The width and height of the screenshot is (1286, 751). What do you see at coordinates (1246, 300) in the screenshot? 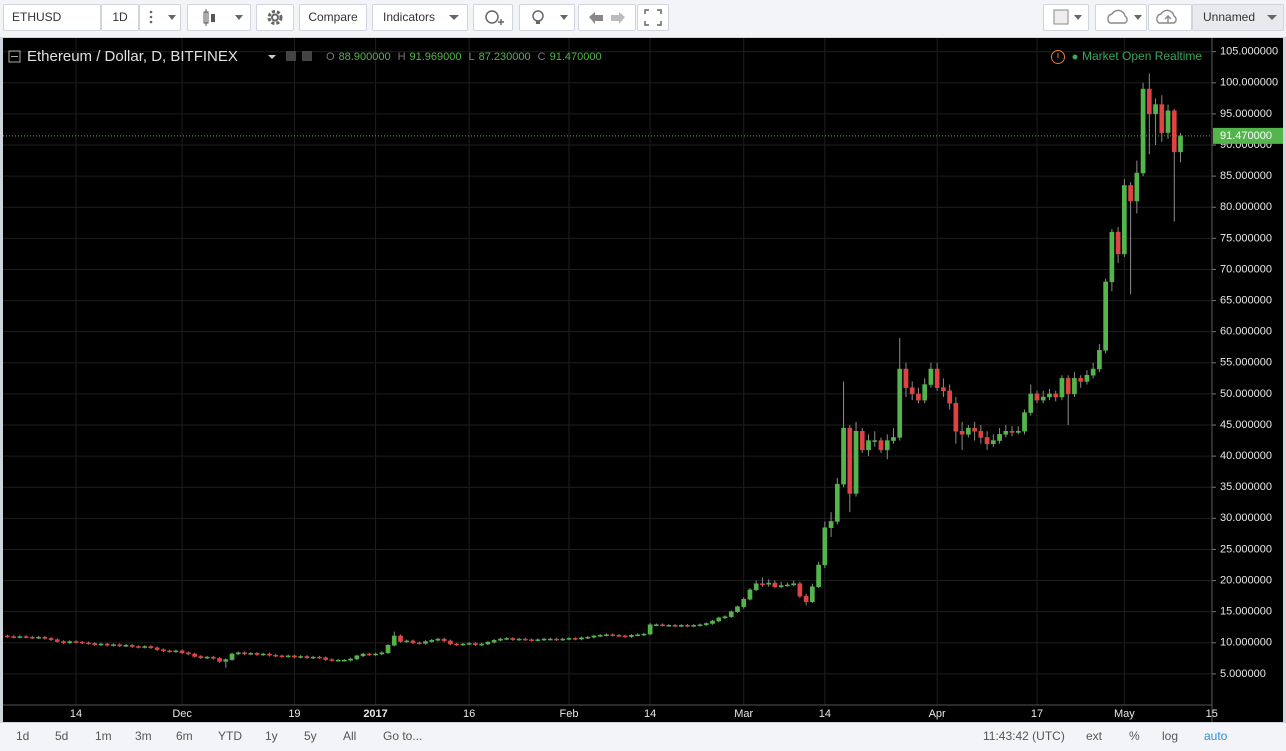
I see `y-tick-label: 65.000000` at bounding box center [1246, 300].